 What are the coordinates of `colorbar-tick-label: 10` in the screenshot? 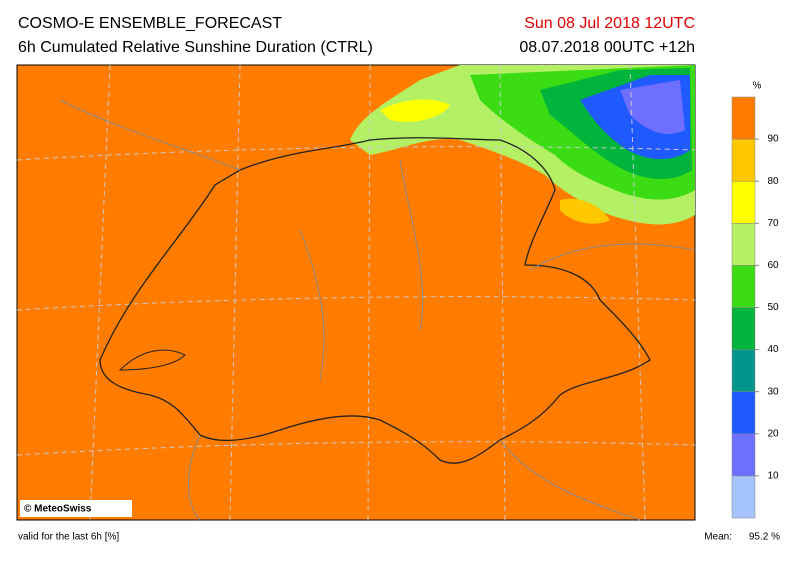 It's located at (773, 476).